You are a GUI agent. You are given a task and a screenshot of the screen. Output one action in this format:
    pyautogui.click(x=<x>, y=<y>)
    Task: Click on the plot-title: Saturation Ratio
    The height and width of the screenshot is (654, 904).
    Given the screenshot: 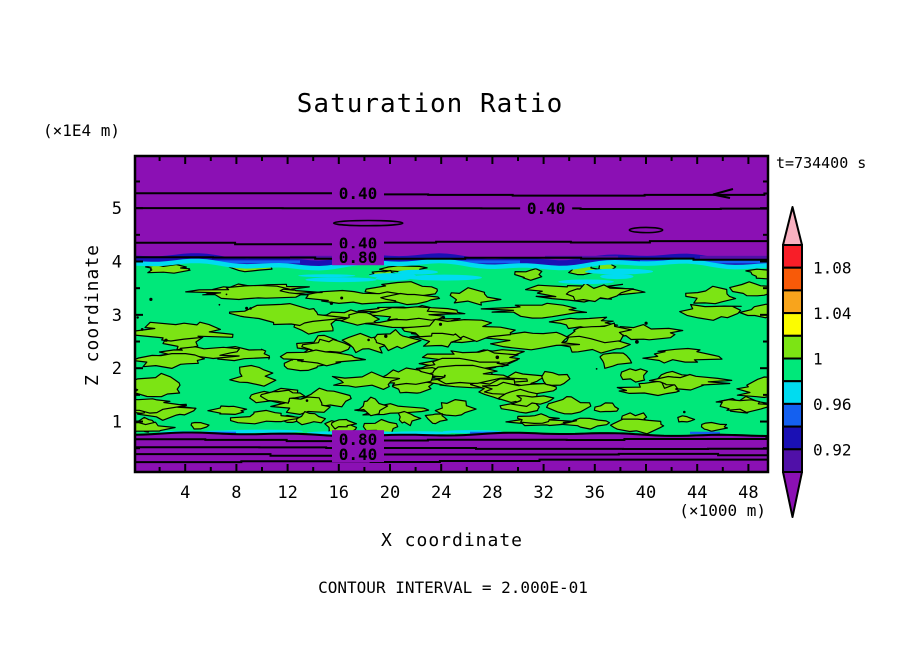 What is the action you would take?
    pyautogui.click(x=430, y=104)
    